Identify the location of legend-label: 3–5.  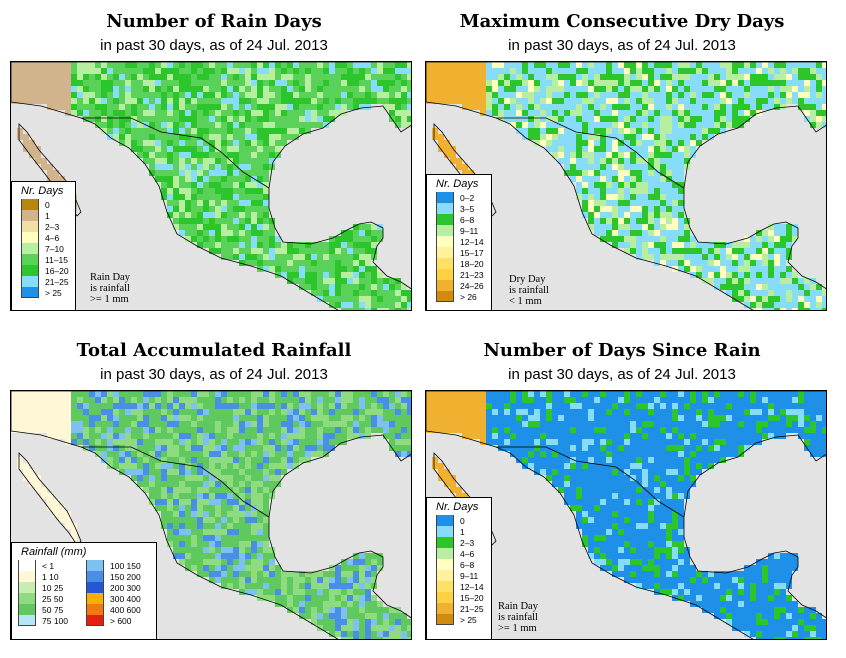
(467, 209).